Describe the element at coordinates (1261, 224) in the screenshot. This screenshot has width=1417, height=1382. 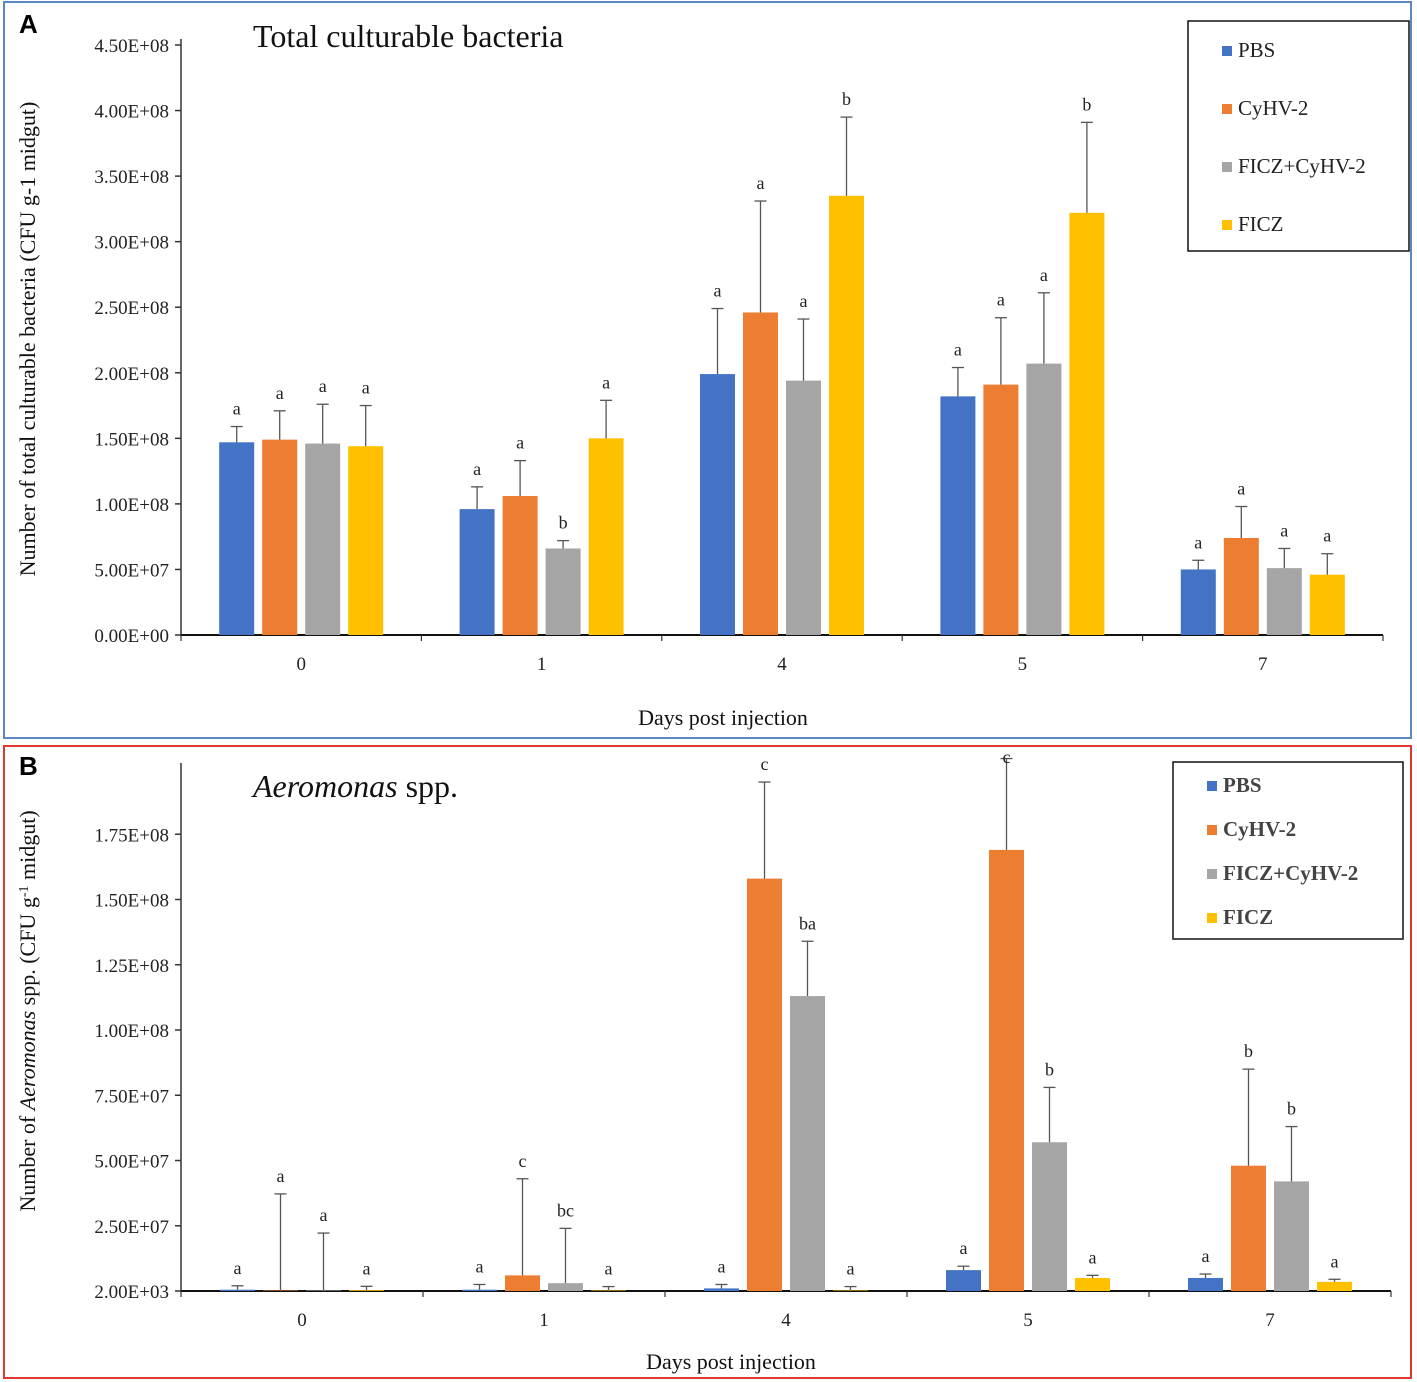
I see `legend-label: FICZ` at that location.